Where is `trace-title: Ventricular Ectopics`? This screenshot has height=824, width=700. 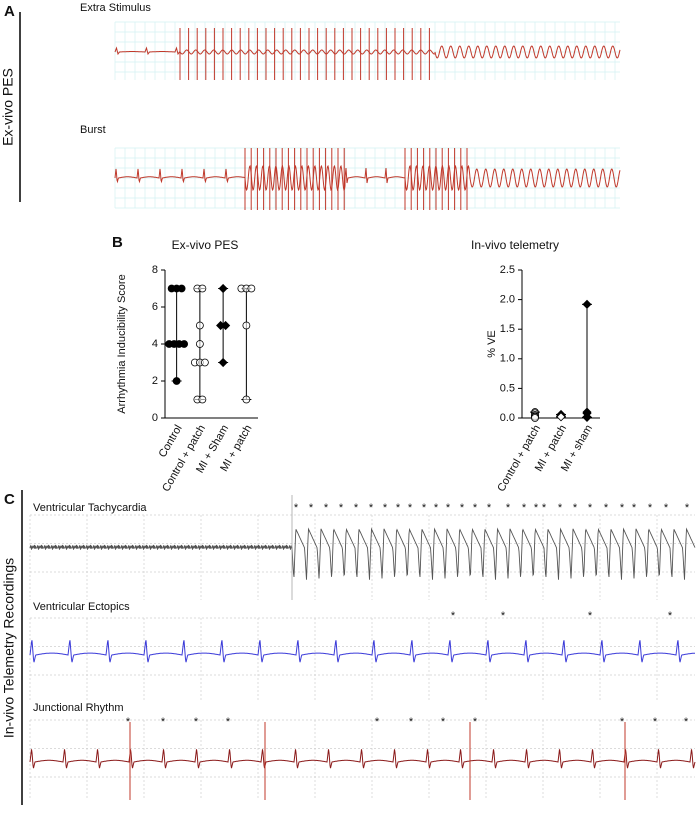 trace-title: Ventricular Ectopics is located at coordinates (81, 607).